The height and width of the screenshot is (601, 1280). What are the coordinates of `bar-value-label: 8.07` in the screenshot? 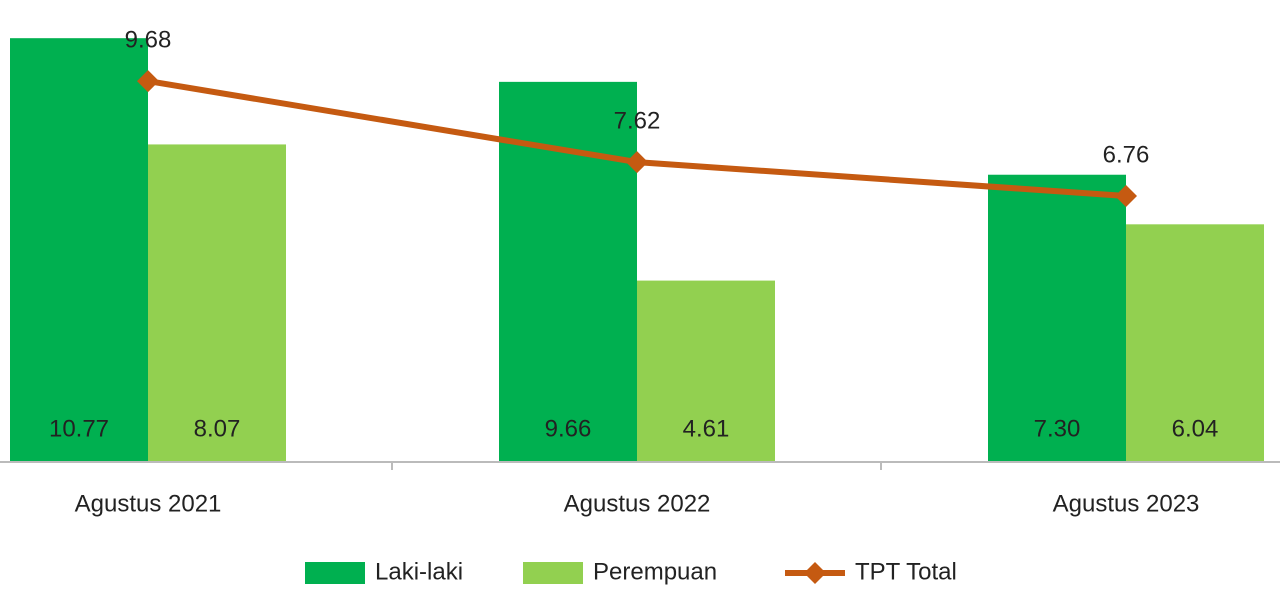 It's located at (217, 428).